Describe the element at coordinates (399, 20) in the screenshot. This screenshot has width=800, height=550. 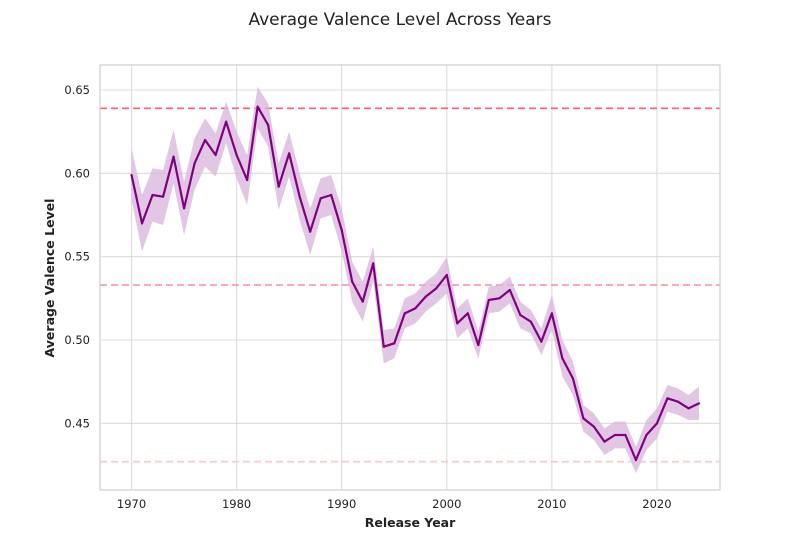
I see `chart-title: Average Valence Level Across Years` at that location.